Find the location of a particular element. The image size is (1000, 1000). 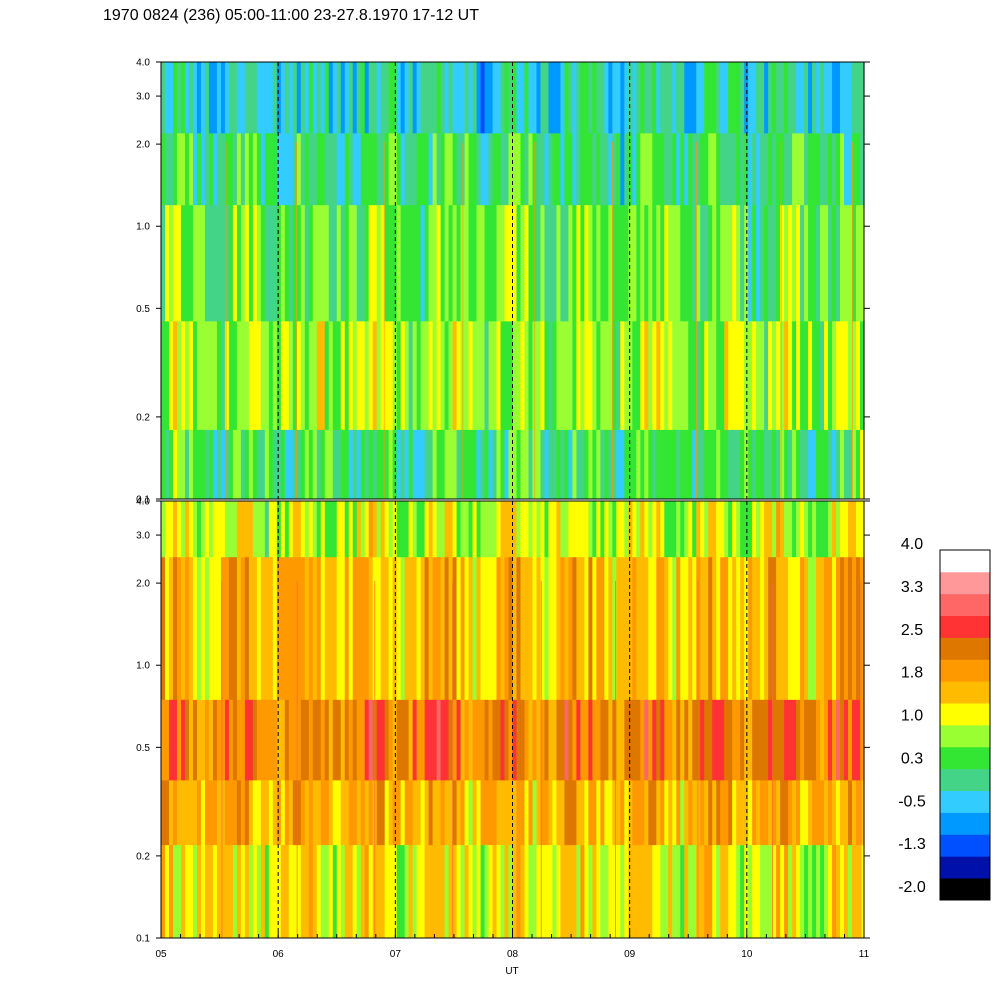

x-tick-label: 07 is located at coordinates (396, 954).